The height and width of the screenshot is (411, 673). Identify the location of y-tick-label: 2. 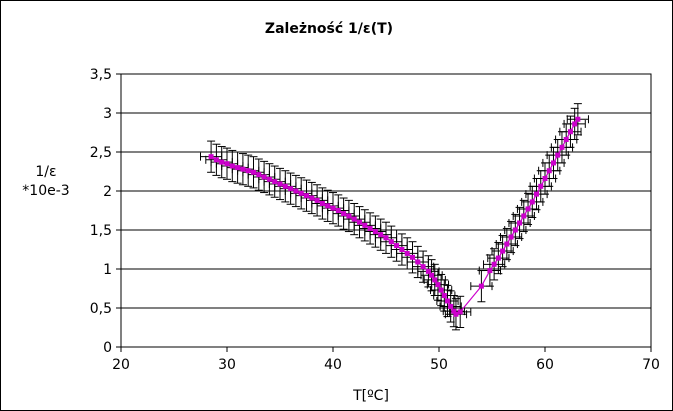
(107, 192).